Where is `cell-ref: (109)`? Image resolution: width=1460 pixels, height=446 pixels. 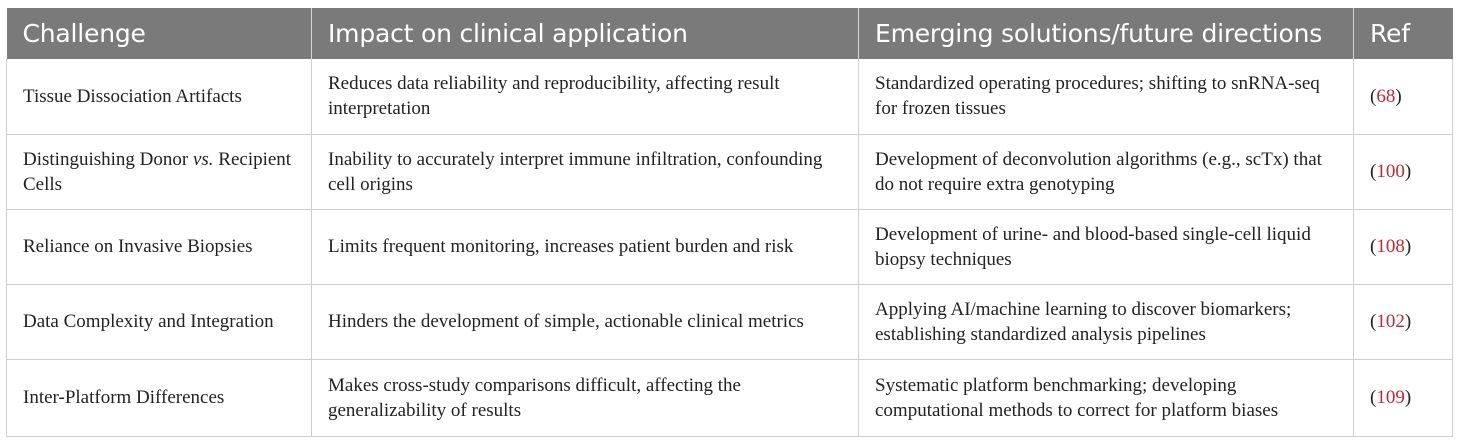
cell-ref: (109) is located at coordinates (1403, 398).